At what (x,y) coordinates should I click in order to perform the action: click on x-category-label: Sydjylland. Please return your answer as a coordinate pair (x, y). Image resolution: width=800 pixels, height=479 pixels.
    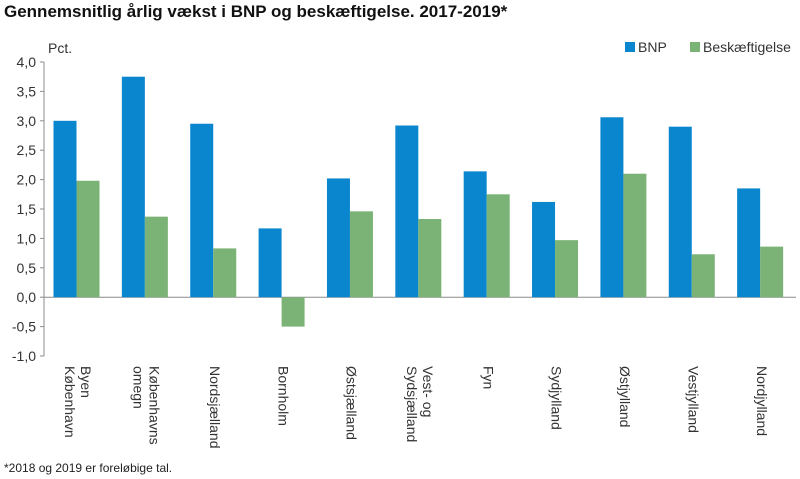
    Looking at the image, I should click on (557, 398).